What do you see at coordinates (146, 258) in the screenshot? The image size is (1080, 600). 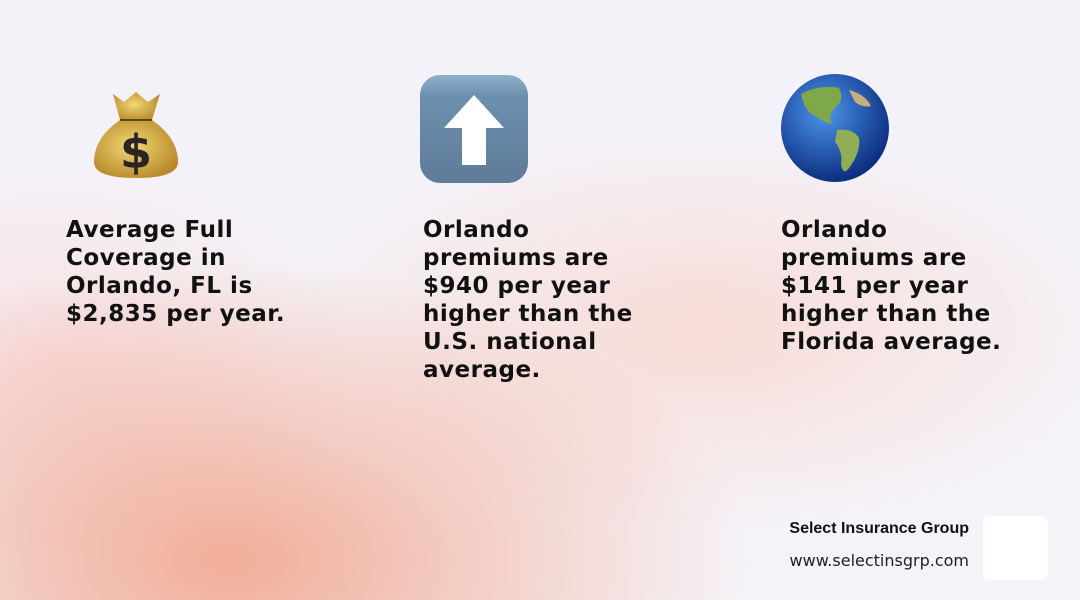 I see `stat-line: Coverage in` at bounding box center [146, 258].